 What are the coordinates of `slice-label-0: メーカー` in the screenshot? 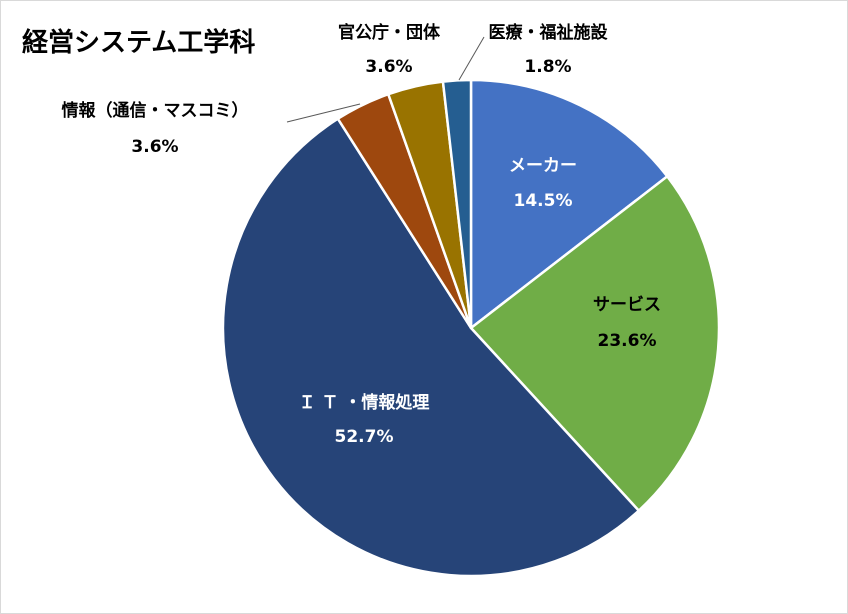 It's located at (543, 166).